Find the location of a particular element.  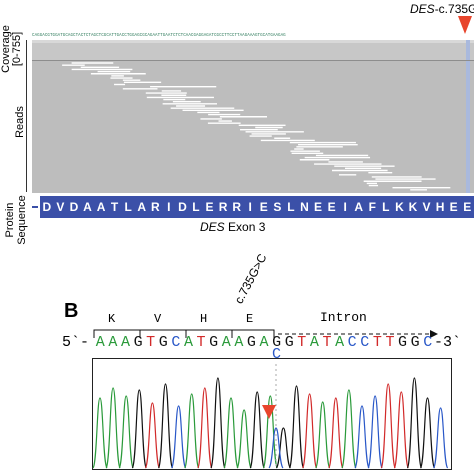

variant-column is located at coordinates (468, 116).